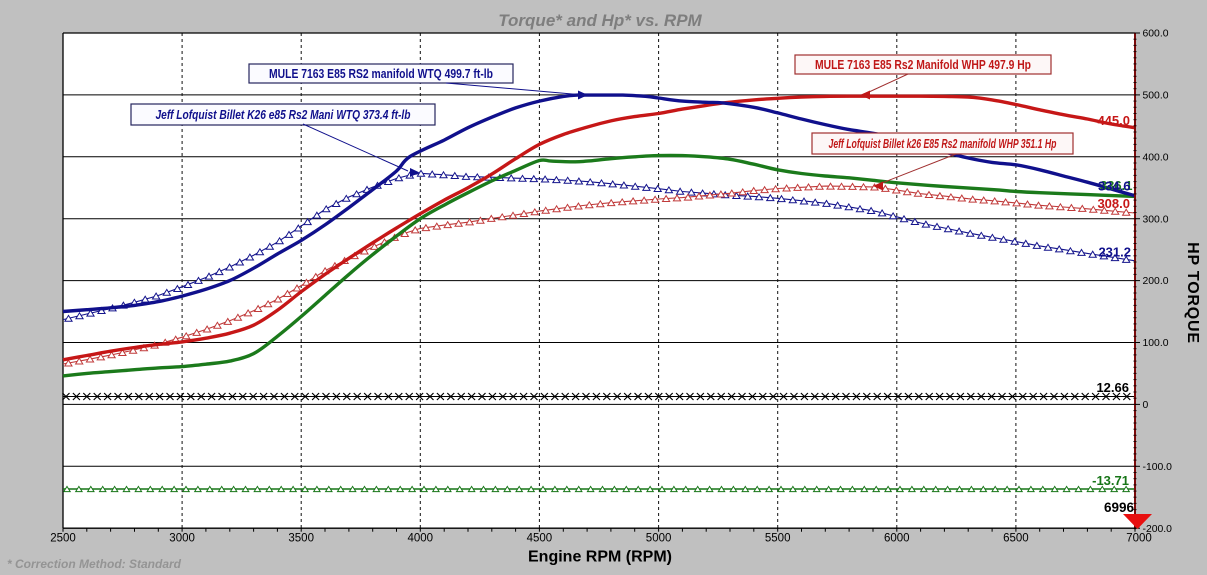 This screenshot has height=575, width=1207. I want to click on svg-text: 6500, so click(1016, 539).